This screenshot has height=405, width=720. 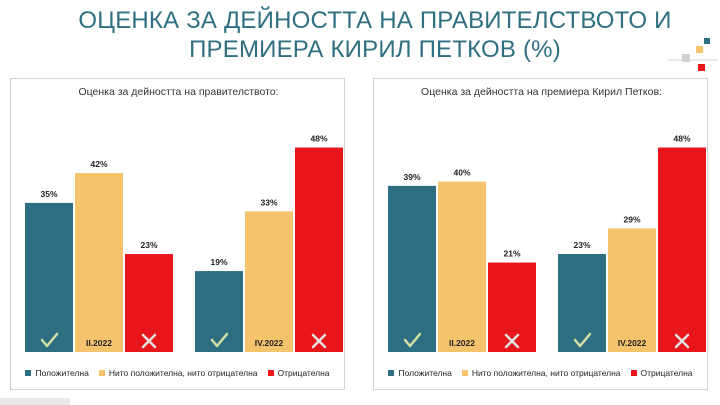 What do you see at coordinates (375, 49) in the screenshot?
I see `page-title-line-2: ПРЕМИЕРА КИРИЛ ПЕТКОВ (%)` at bounding box center [375, 49].